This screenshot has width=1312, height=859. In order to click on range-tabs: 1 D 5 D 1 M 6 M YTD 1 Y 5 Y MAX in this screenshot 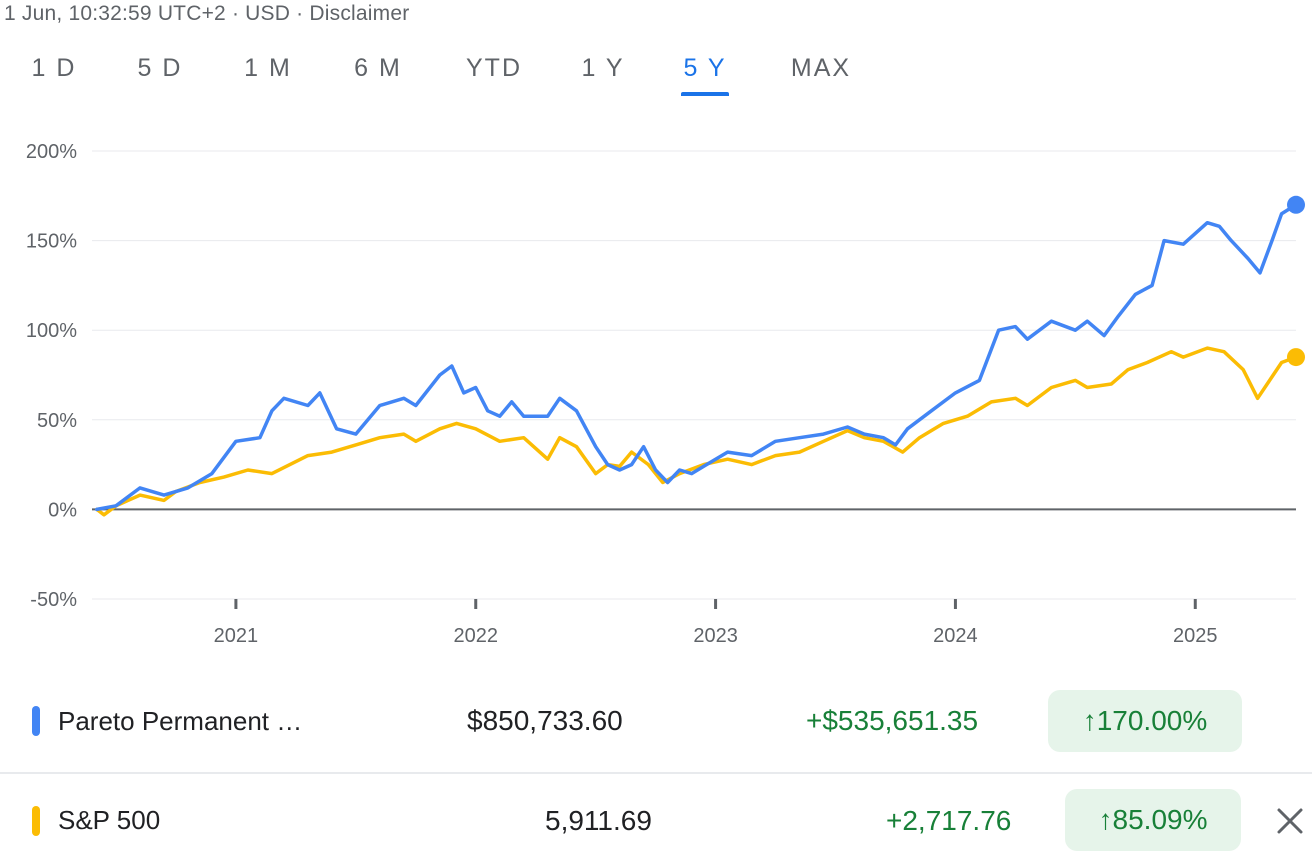, I will do `click(450, 75)`.